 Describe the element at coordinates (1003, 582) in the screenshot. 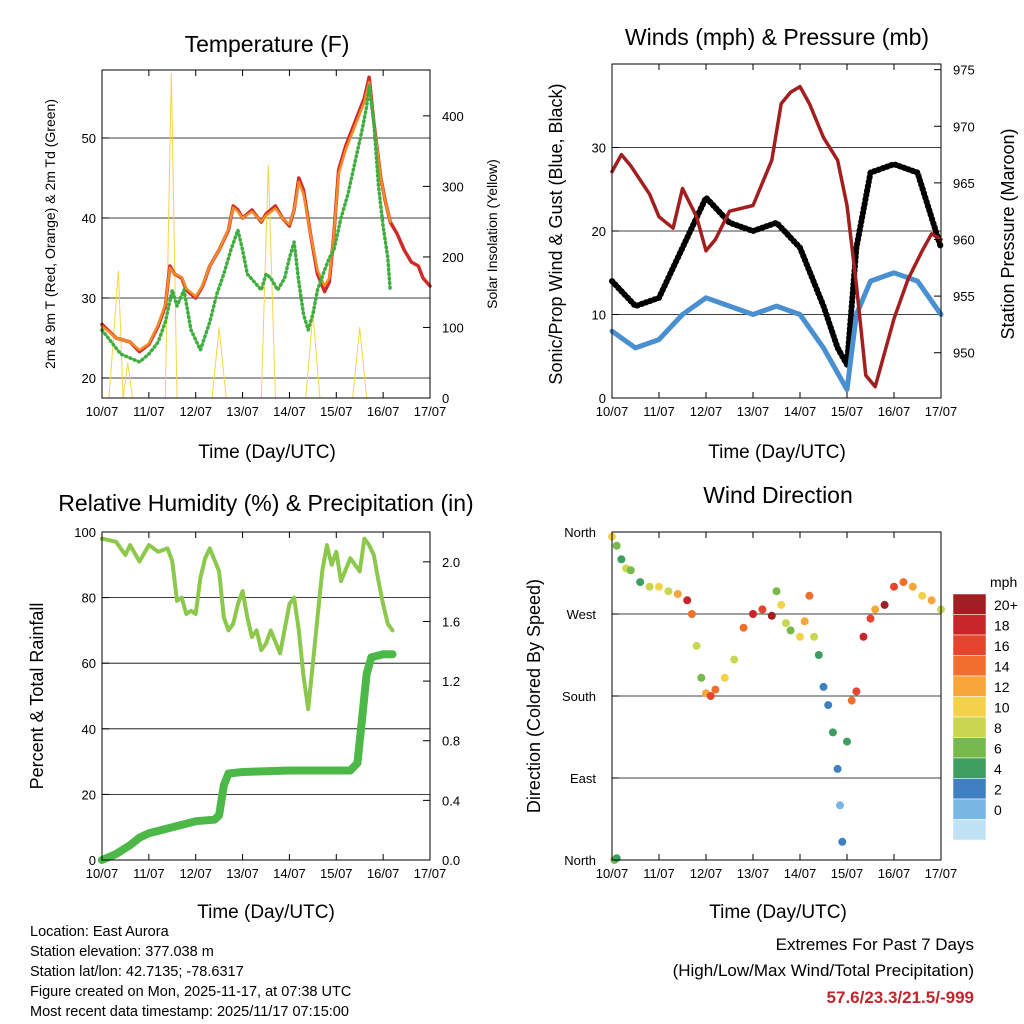

I see `colorbar-unit-label: mph` at that location.